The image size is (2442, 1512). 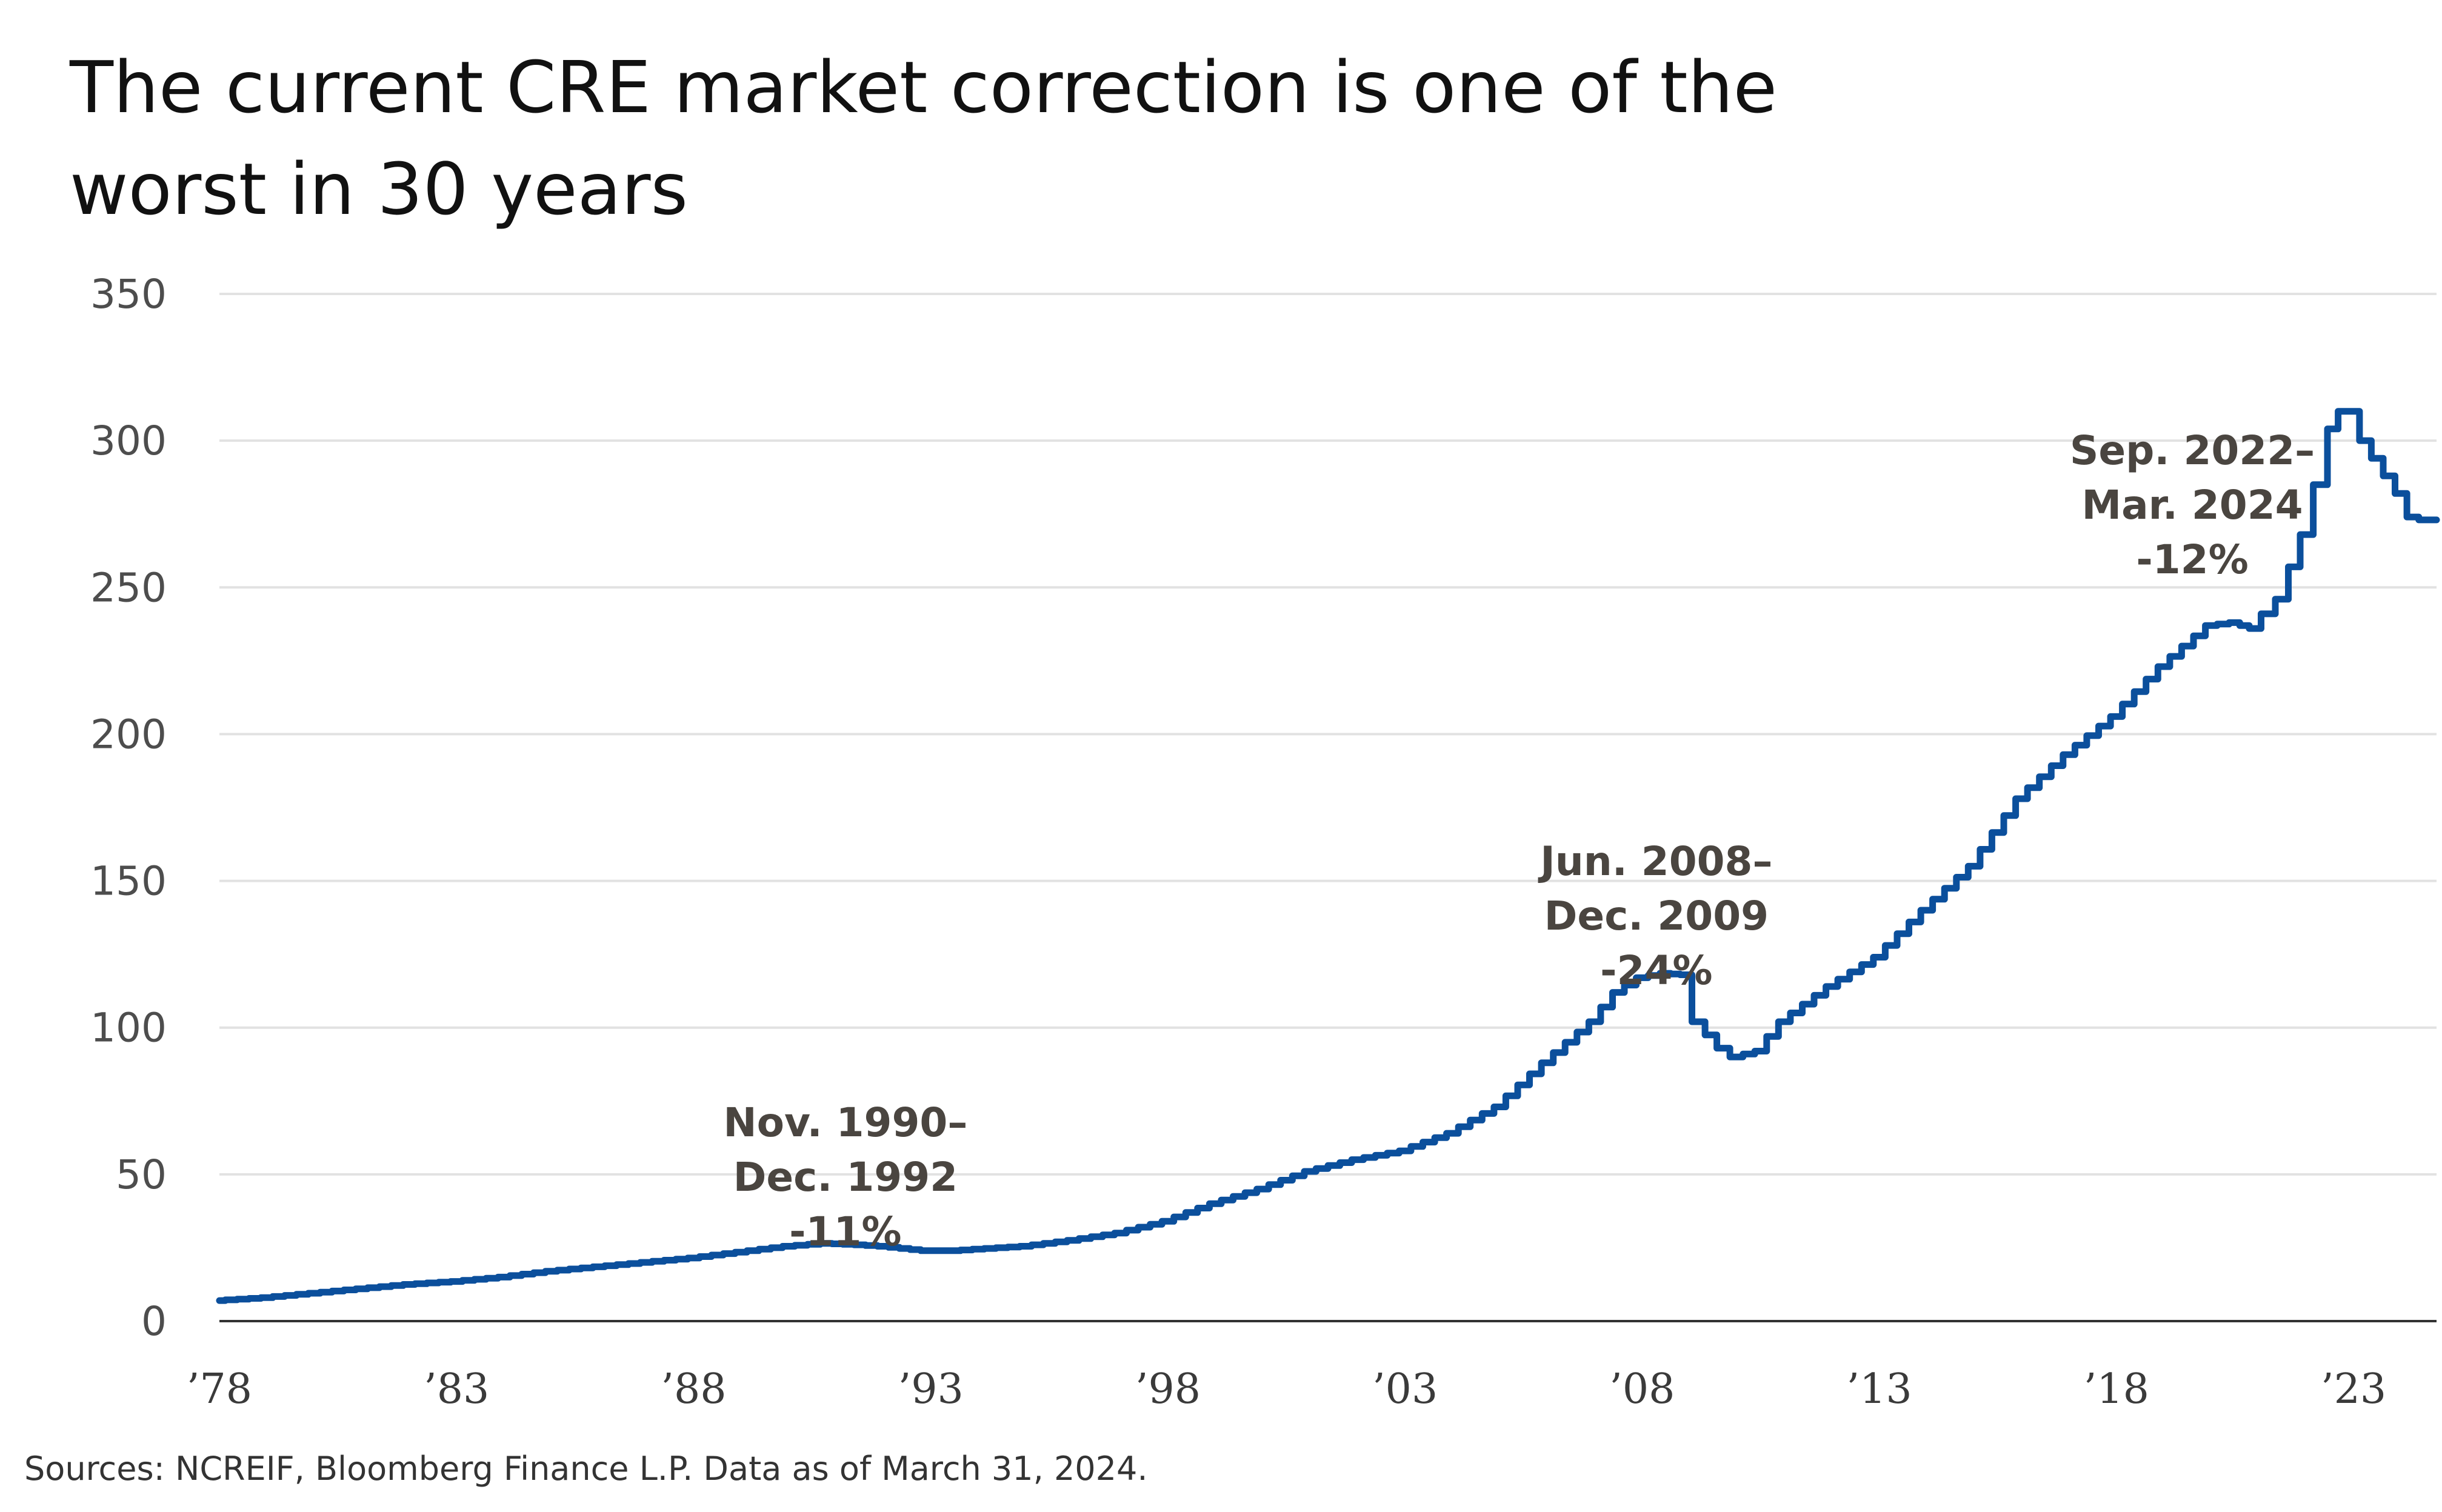 What do you see at coordinates (1879, 1389) in the screenshot?
I see `x-tick-label-2013: ’13` at bounding box center [1879, 1389].